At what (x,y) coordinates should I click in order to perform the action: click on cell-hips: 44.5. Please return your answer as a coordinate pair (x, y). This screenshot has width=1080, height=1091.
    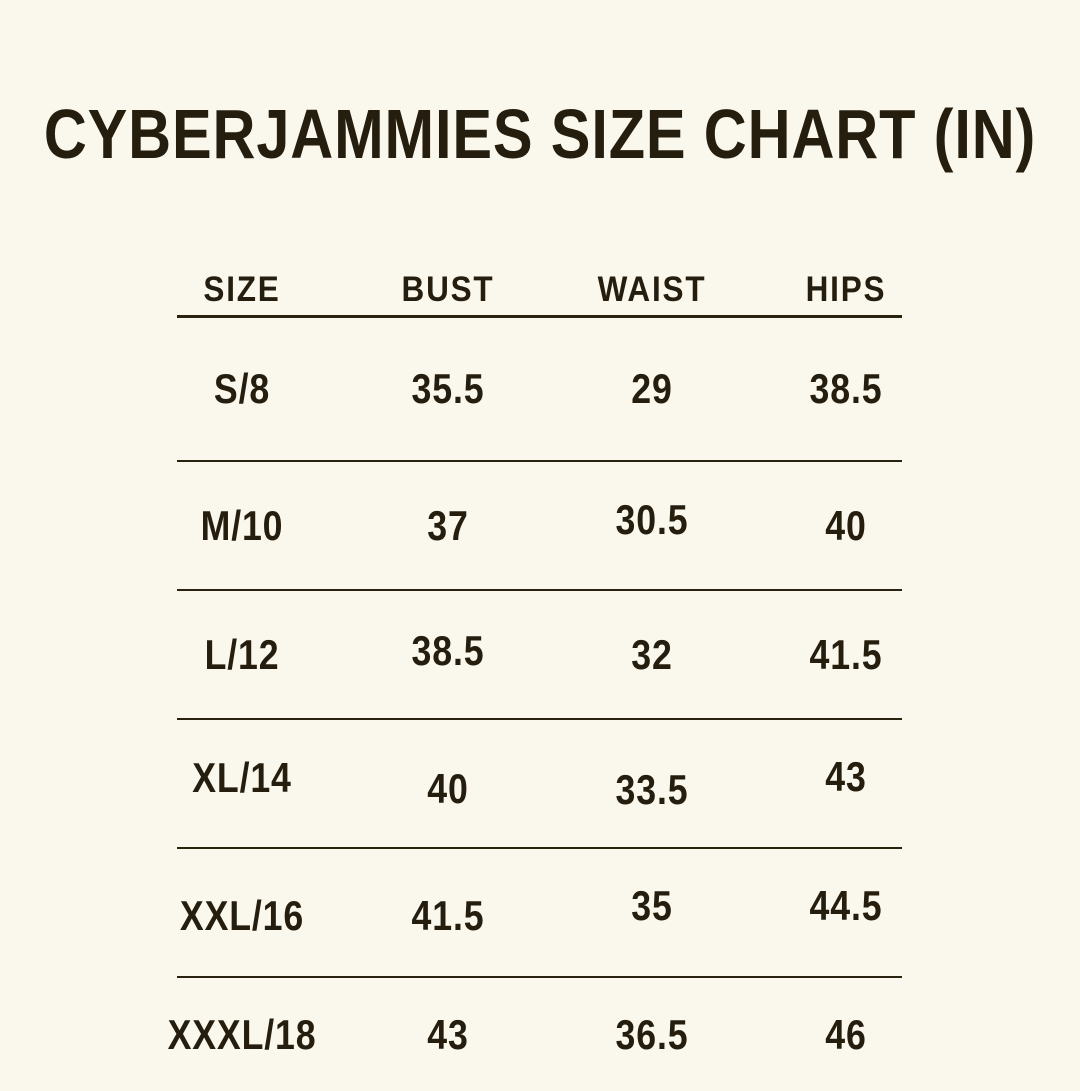
    Looking at the image, I should click on (846, 905).